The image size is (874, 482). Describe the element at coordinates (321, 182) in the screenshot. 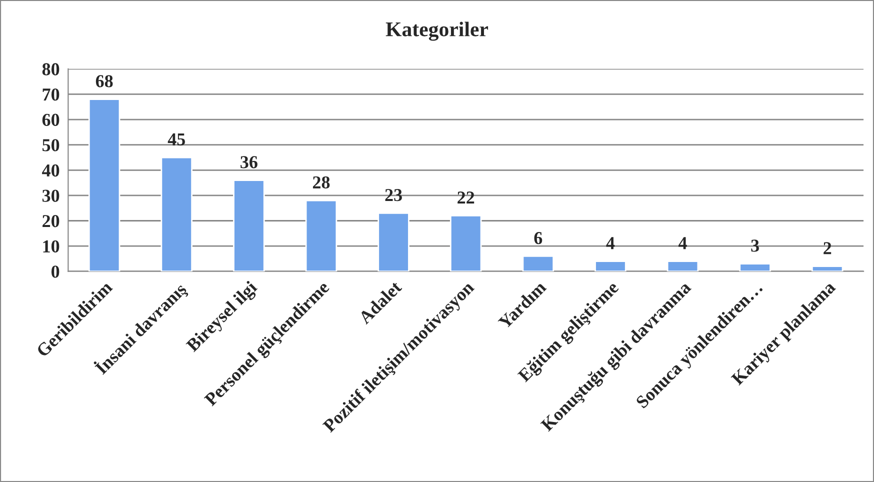

I see `data-label: 28` at that location.